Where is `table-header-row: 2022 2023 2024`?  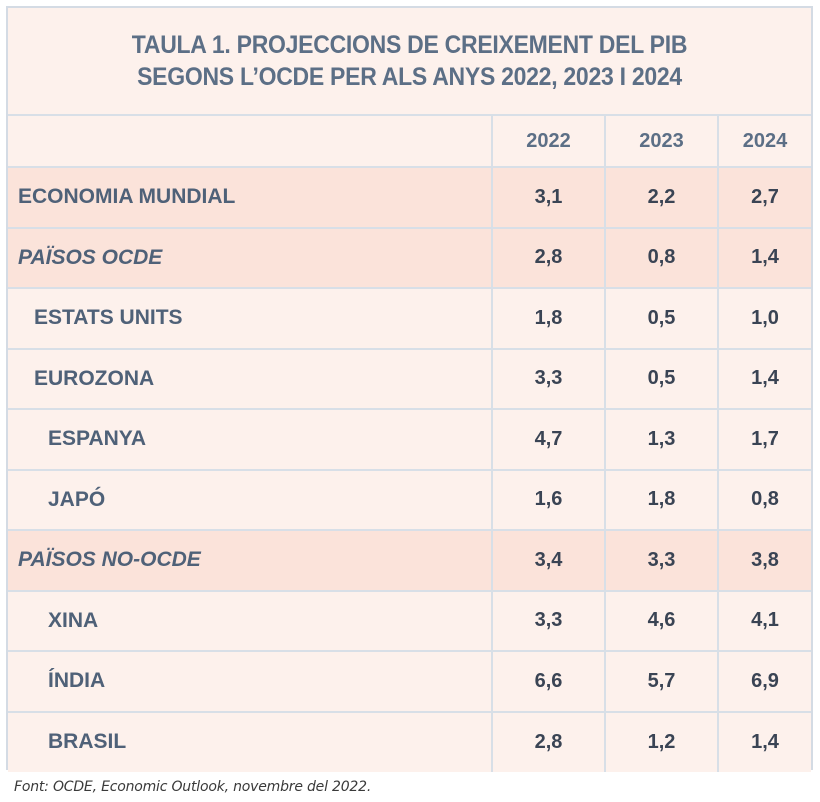
table-header-row: 2022 2023 2024 is located at coordinates (409, 141).